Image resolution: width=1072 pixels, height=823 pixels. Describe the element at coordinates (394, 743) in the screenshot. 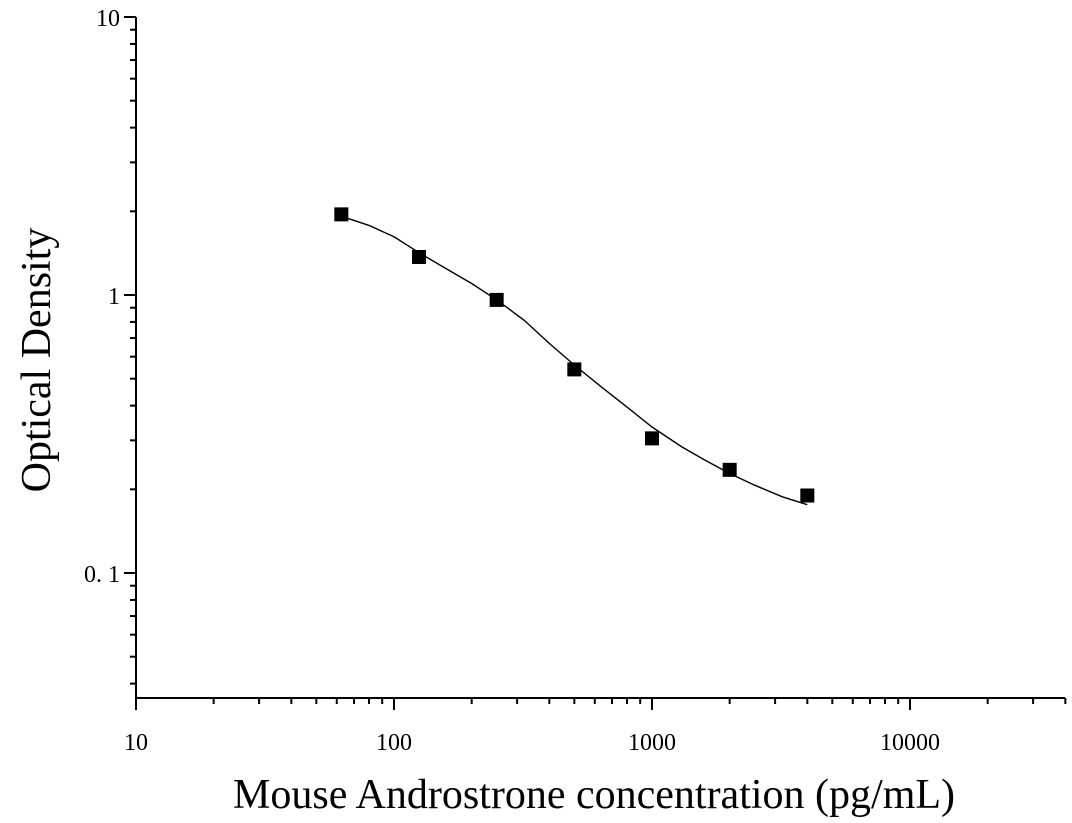

I see `x-tick-label: 100` at that location.